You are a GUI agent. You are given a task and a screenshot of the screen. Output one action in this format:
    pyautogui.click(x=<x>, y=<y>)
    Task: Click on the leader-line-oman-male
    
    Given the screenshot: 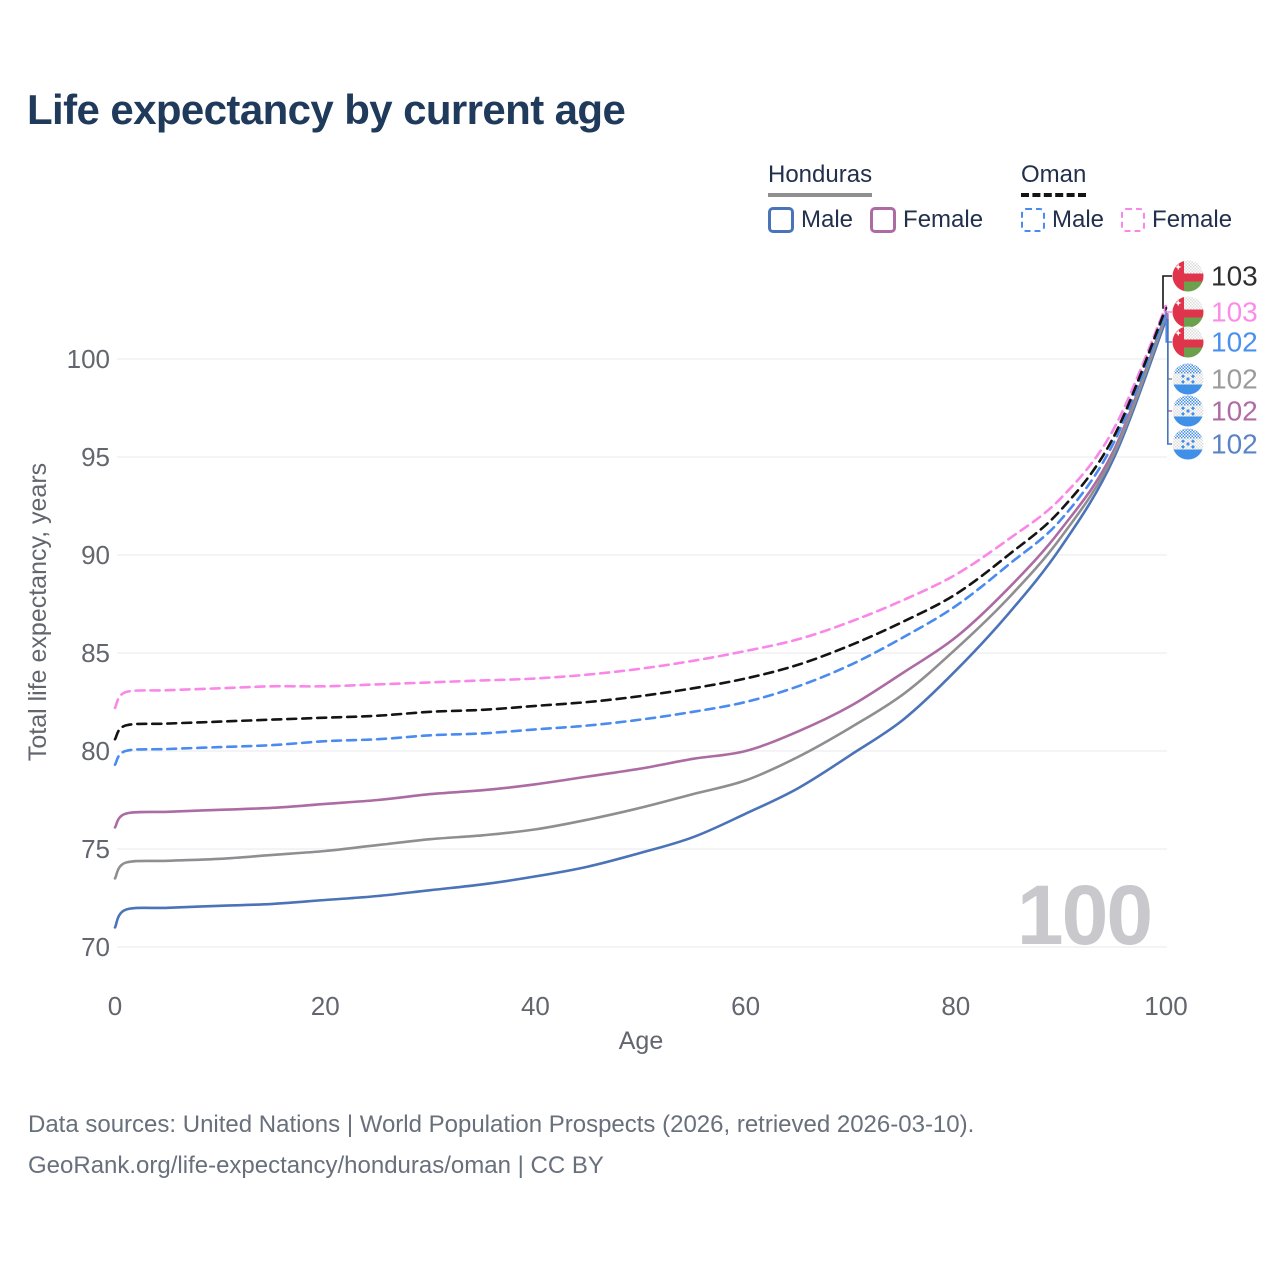 What is the action you would take?
    pyautogui.click(x=1168, y=327)
    